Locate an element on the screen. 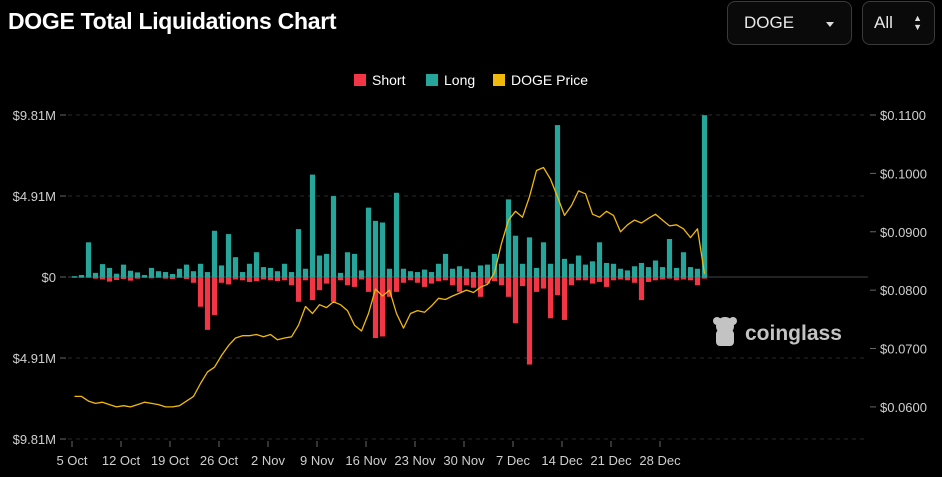 The width and height of the screenshot is (942, 477). watermark: coinglass is located at coordinates (777, 331).